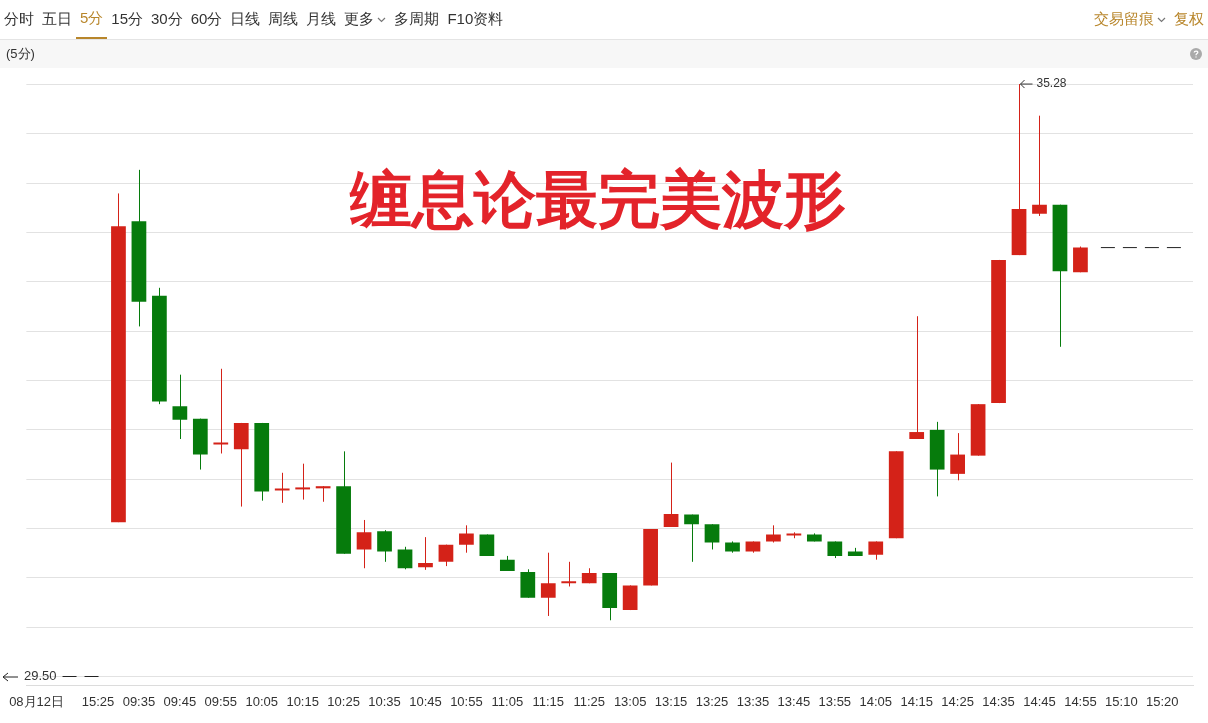 The image size is (1208, 723). I want to click on x-tick-label: 13:05, so click(630, 701).